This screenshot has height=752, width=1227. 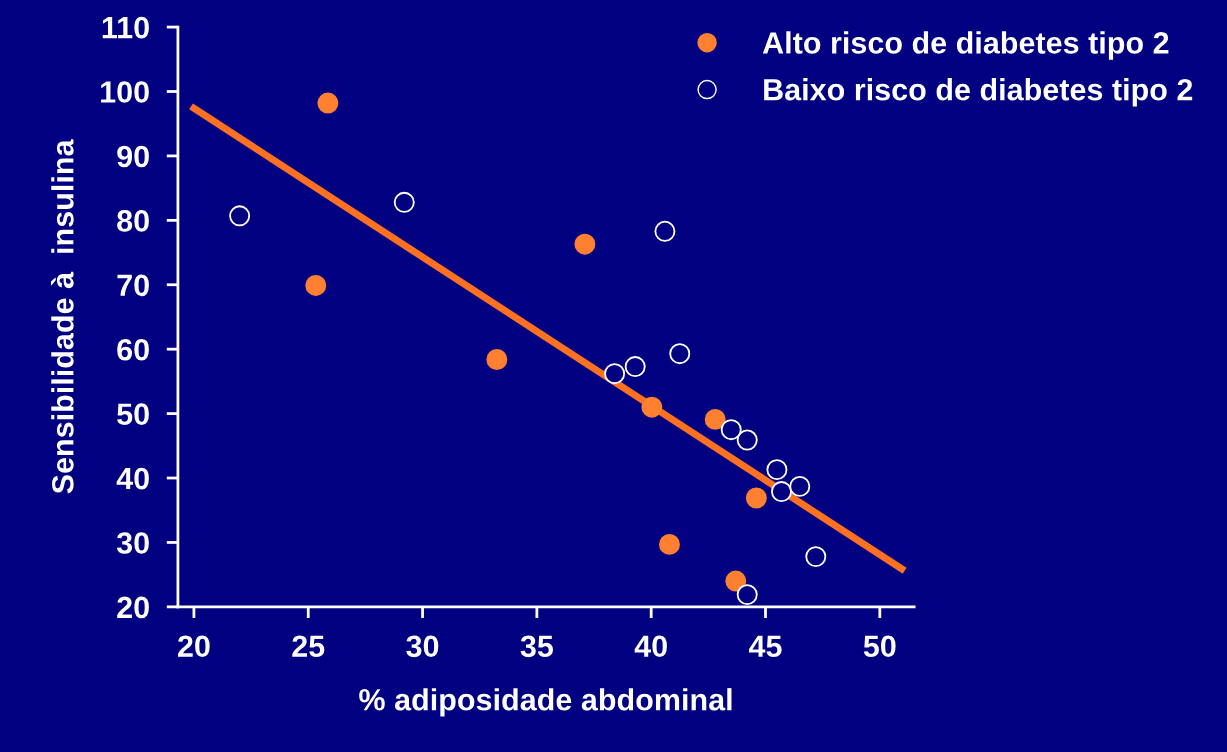 What do you see at coordinates (308, 646) in the screenshot?
I see `x-tick-label: 25` at bounding box center [308, 646].